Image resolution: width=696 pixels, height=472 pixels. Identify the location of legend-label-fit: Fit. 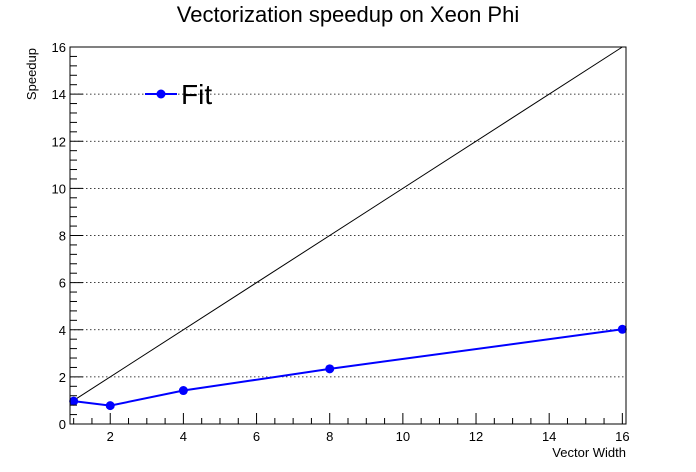
(196, 94).